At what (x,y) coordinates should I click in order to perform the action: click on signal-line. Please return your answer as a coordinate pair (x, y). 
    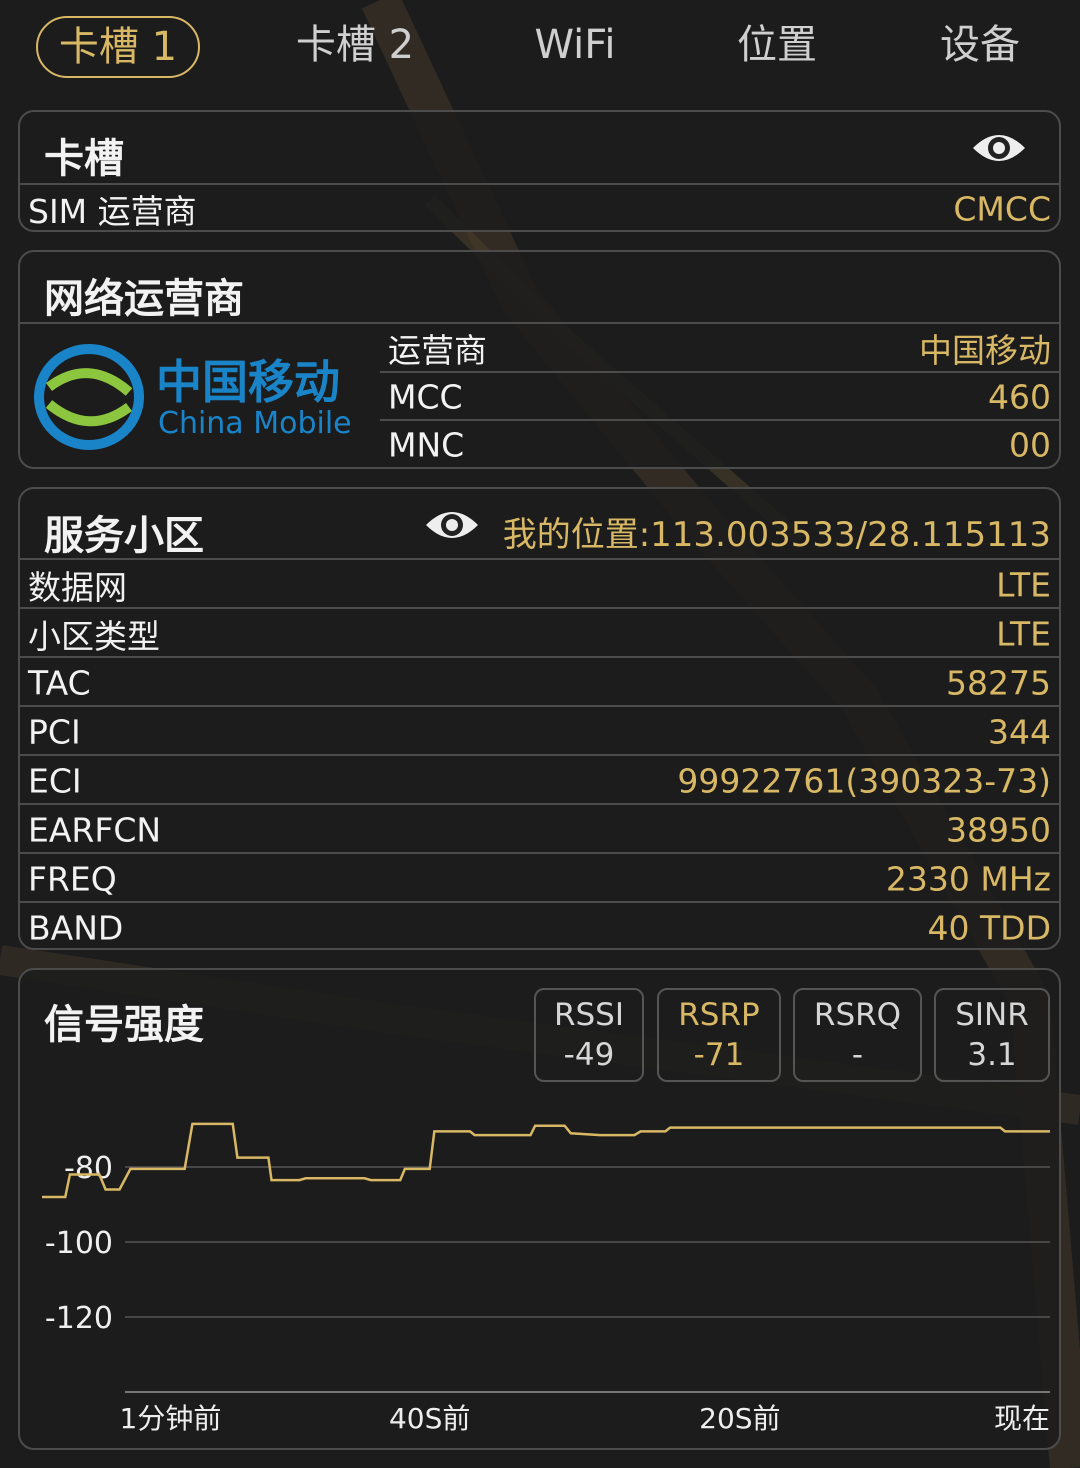
    Looking at the image, I should click on (546, 1160).